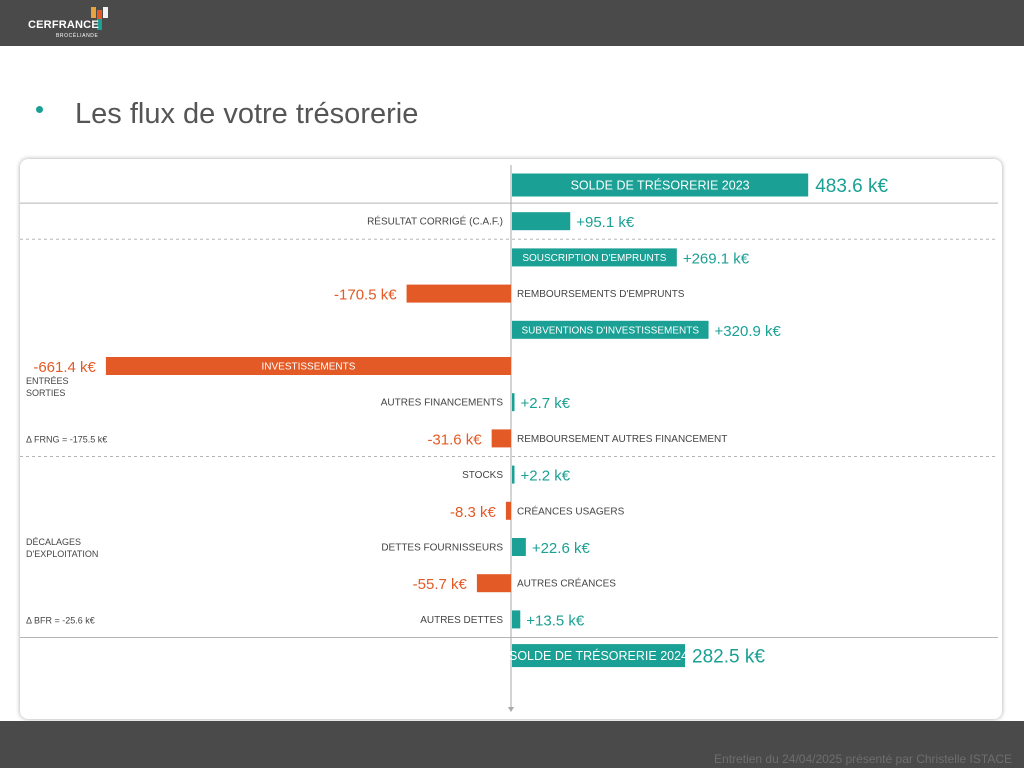  Describe the element at coordinates (622, 439) in the screenshot. I see `category-label: REMBOURSEMENT AUTRES FINANCEMENT` at that location.